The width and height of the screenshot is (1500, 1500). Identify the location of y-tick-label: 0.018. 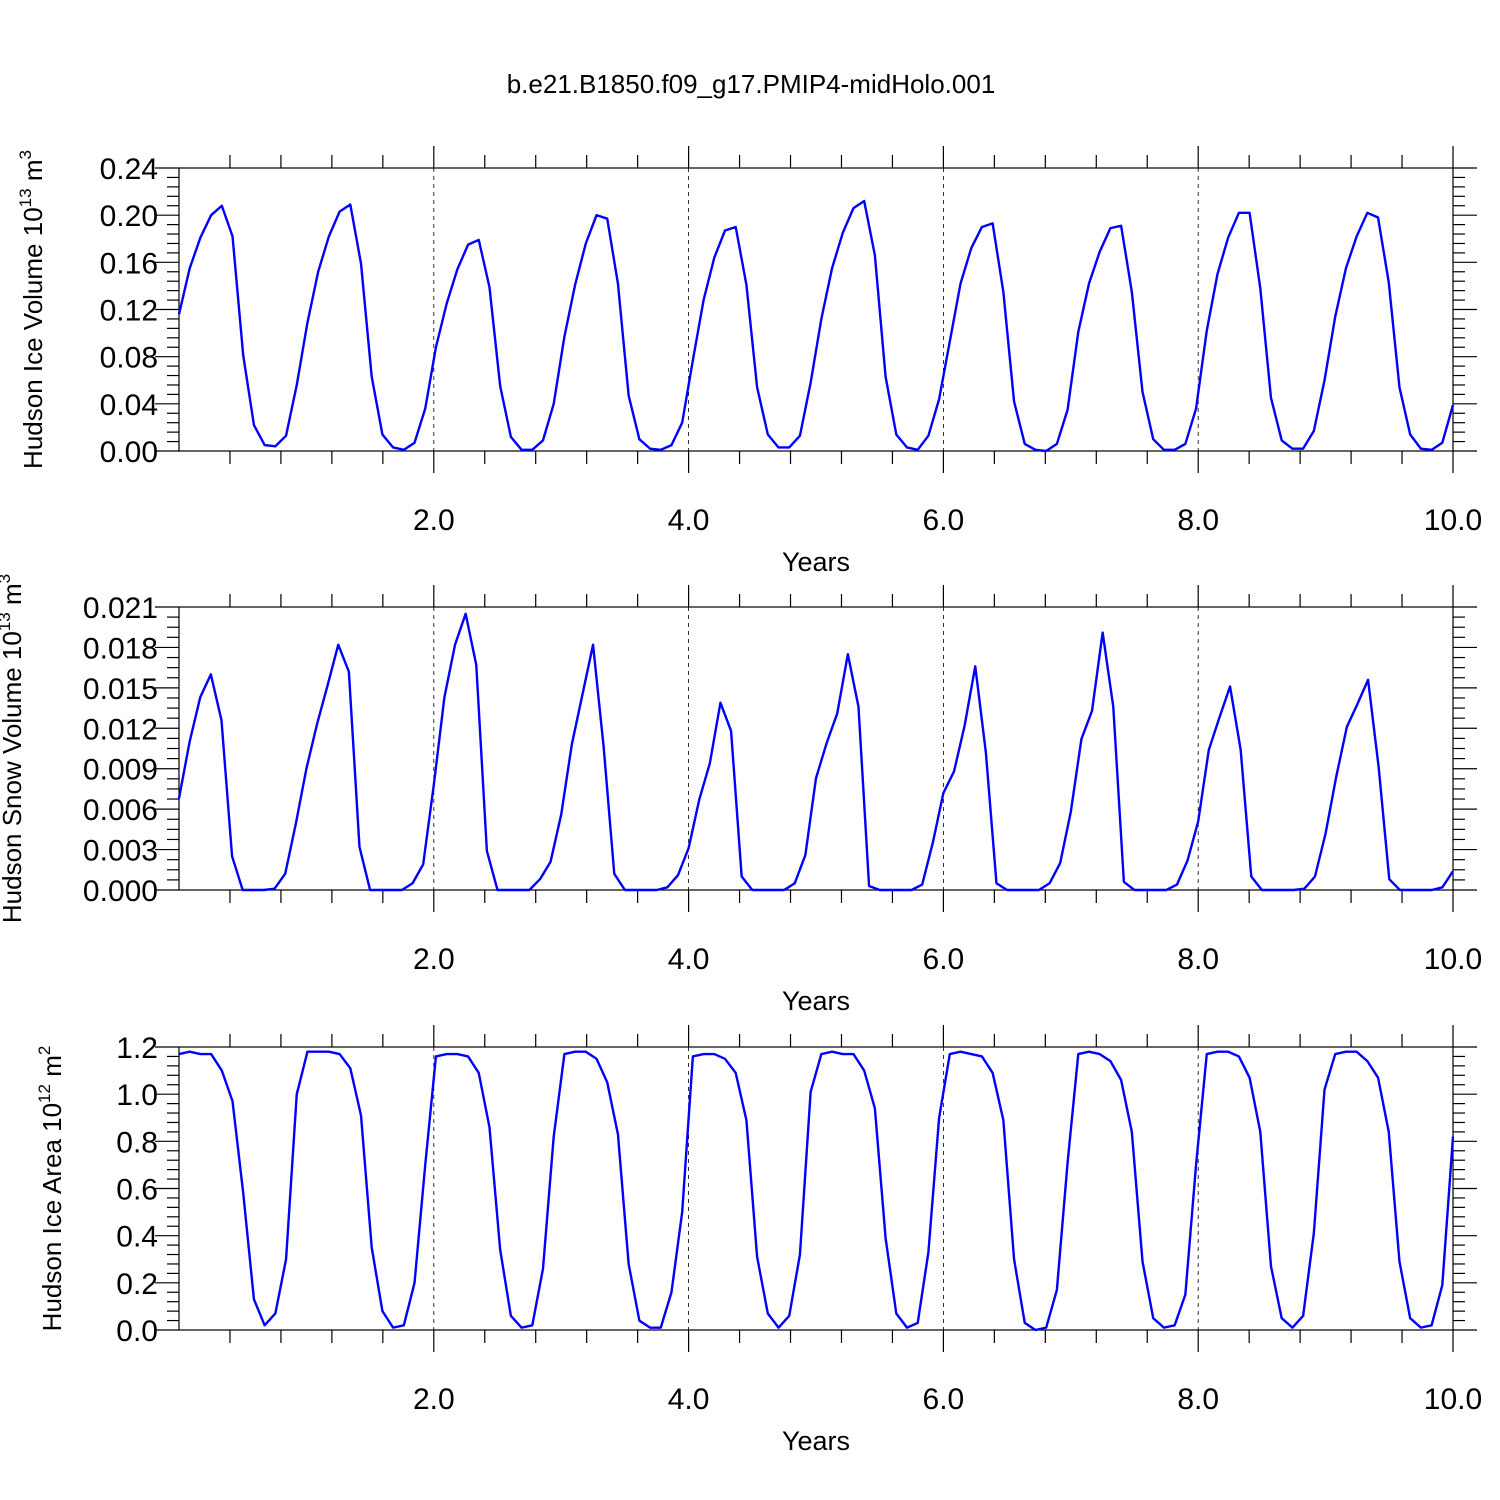
(120, 648).